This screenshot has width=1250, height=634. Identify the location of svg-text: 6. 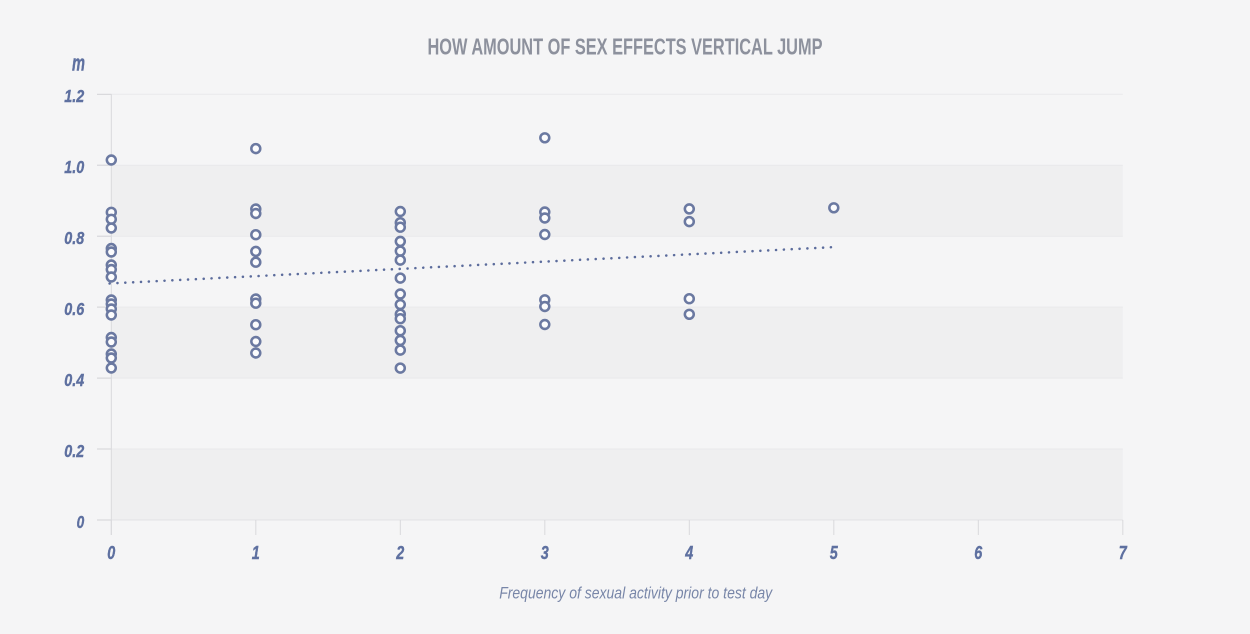
(978, 552).